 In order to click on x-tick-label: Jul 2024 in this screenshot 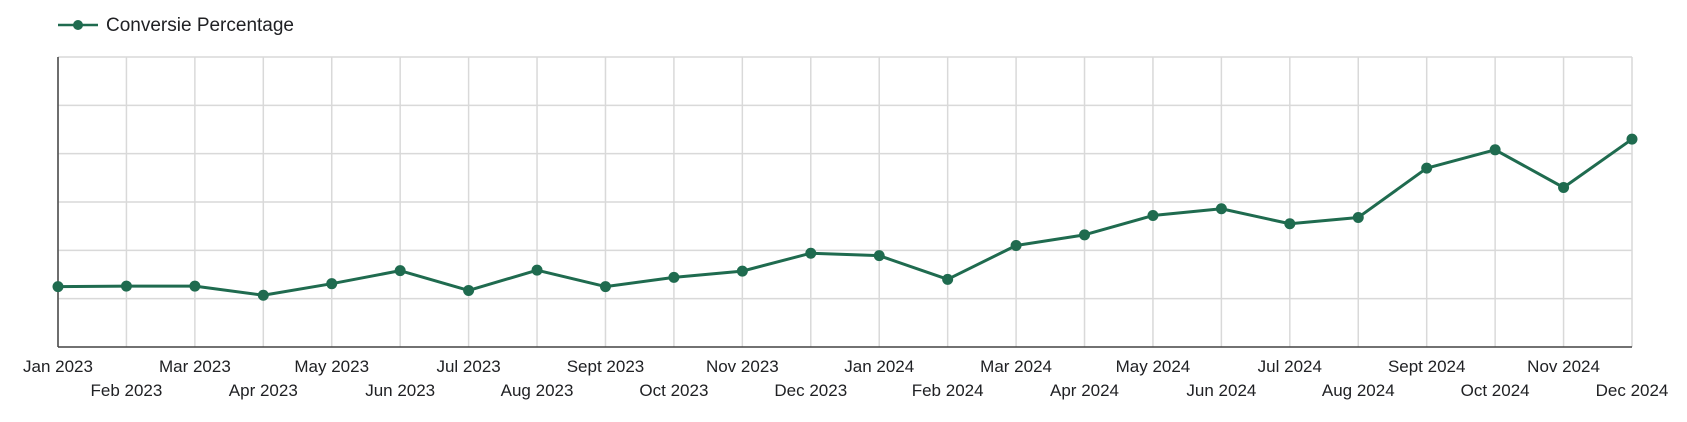, I will do `click(1290, 366)`.